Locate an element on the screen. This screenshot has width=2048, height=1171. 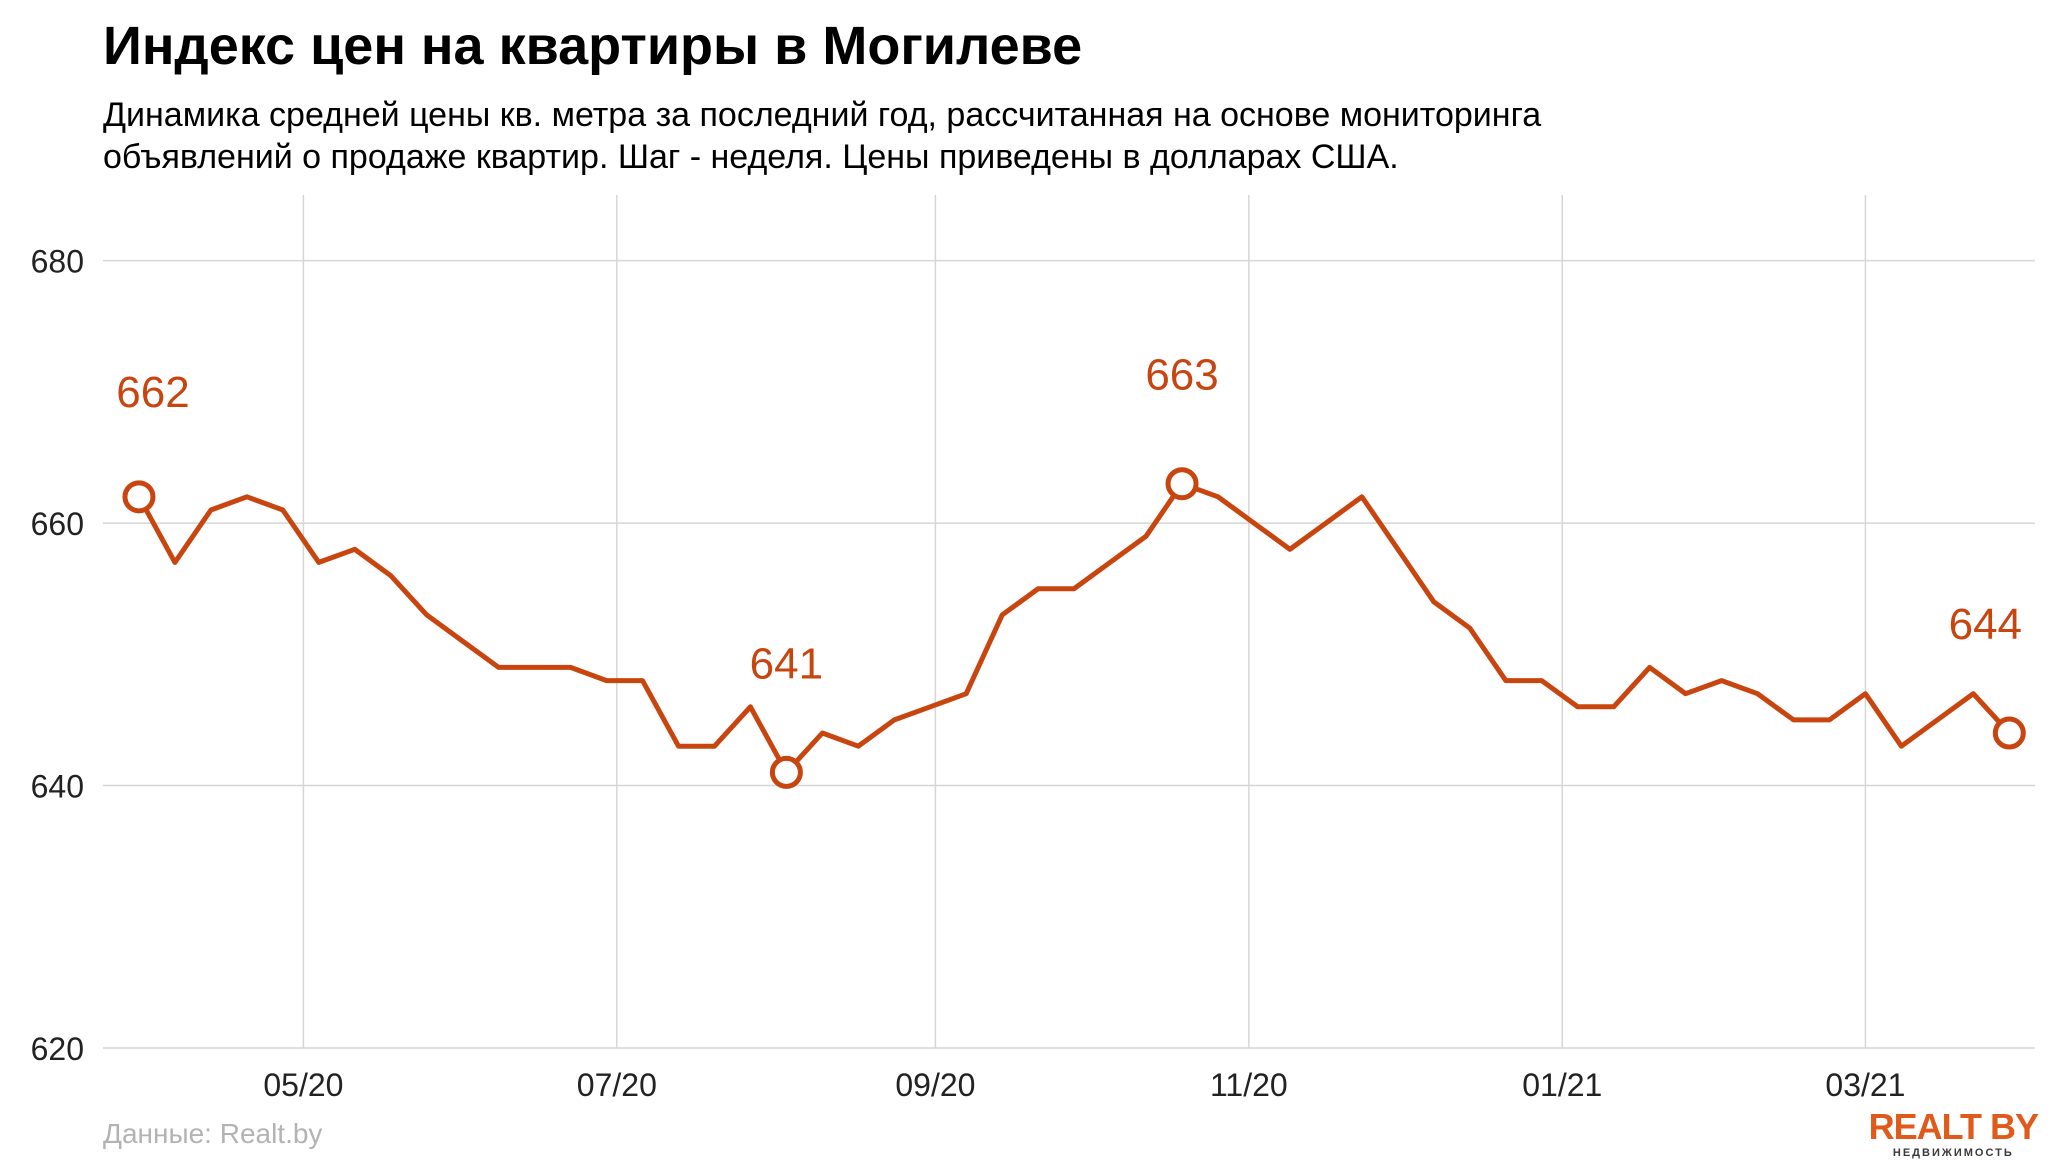
annotation-label-641: 641 is located at coordinates (786, 663).